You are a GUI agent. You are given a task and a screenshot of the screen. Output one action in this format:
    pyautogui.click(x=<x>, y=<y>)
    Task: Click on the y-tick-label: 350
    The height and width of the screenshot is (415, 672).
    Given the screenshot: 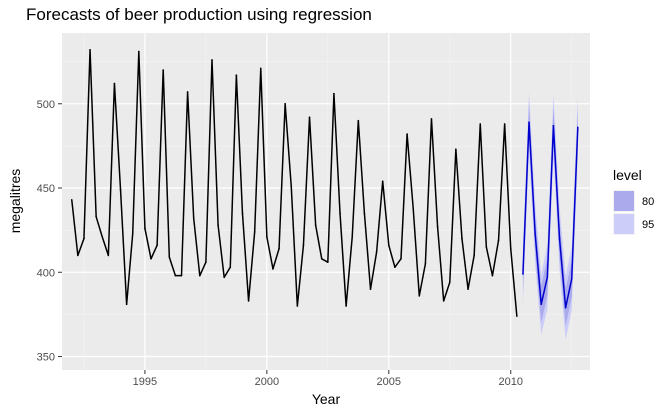 What is the action you would take?
    pyautogui.click(x=46, y=358)
    